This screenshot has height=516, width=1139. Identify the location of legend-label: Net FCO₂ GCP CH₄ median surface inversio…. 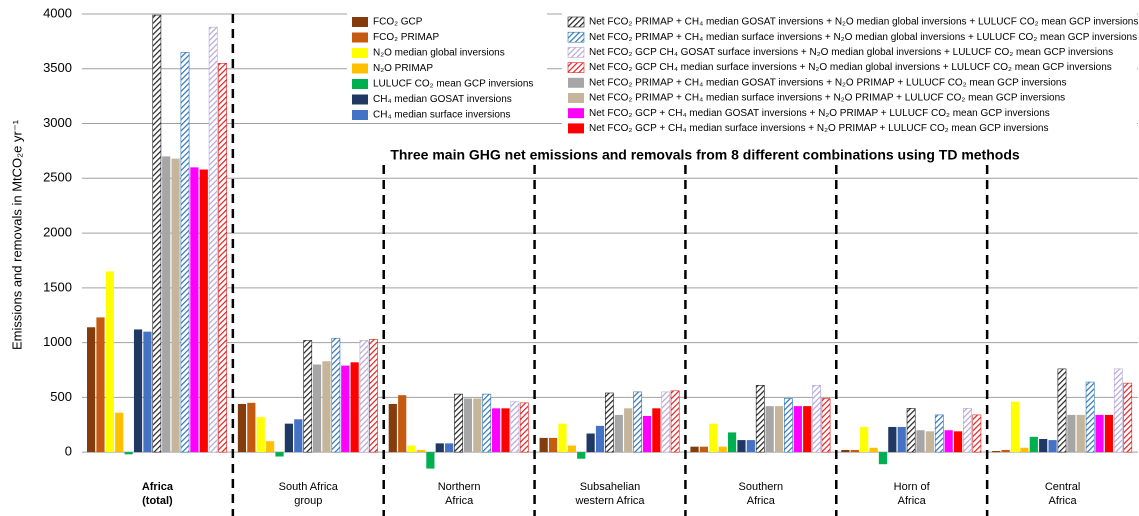
(850, 67).